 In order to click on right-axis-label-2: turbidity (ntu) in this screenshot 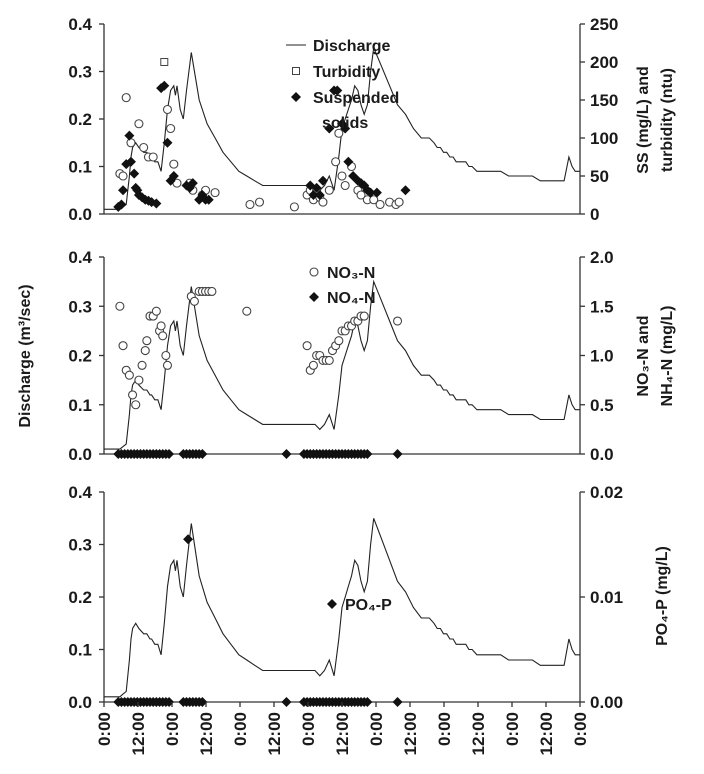, I will do `click(667, 120)`.